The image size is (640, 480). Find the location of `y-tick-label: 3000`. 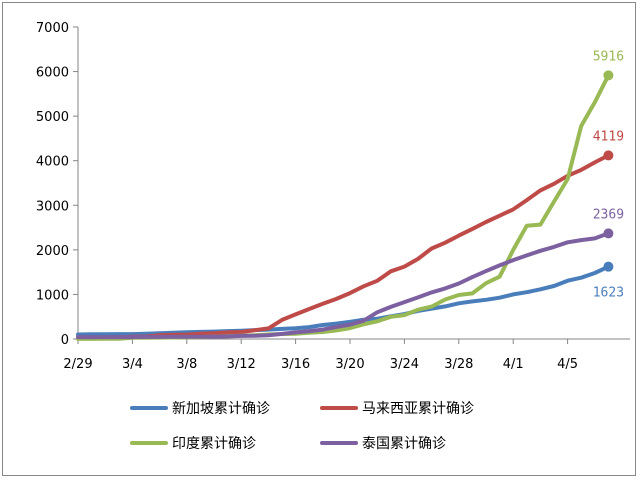

y-tick-label: 3000 is located at coordinates (52, 206).